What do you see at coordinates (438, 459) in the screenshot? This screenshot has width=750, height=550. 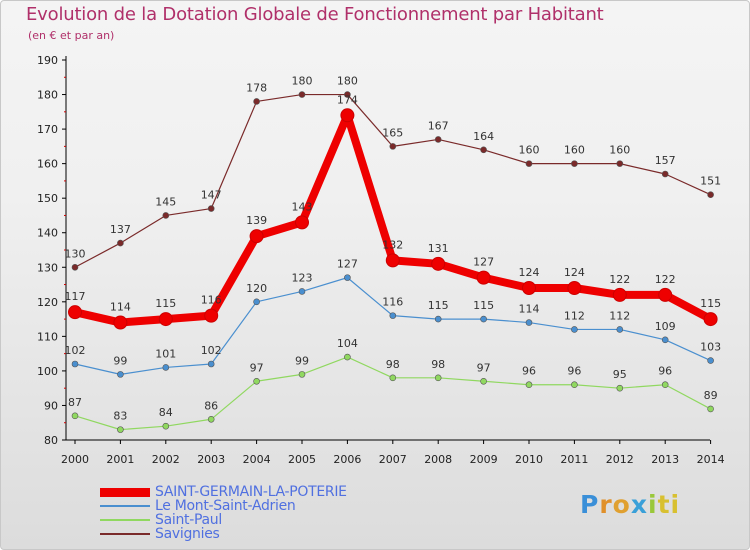 I see `x-tick-label: 2008` at bounding box center [438, 459].